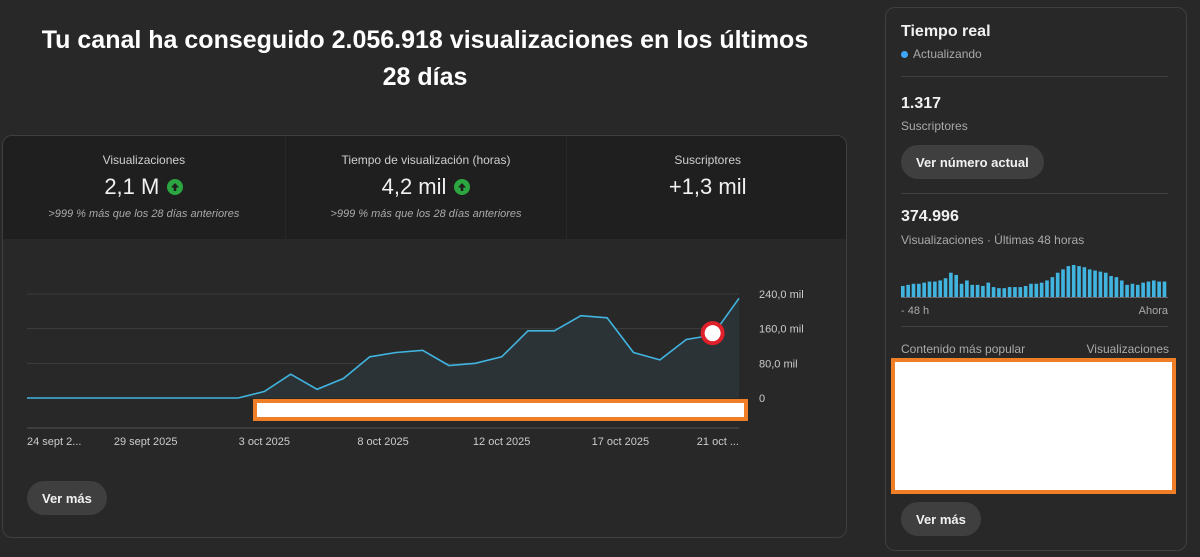 The width and height of the screenshot is (1200, 557). Describe the element at coordinates (781, 295) in the screenshot. I see `y-tick-label: 240,0 mil` at that location.